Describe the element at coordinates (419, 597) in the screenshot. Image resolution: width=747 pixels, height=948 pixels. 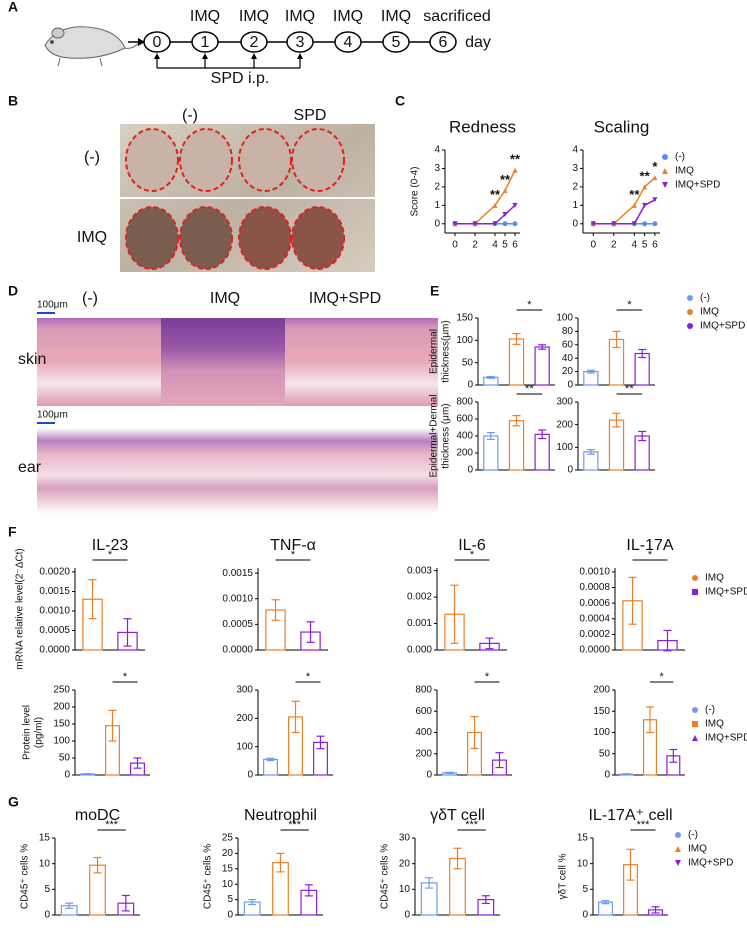
I see `y-tick-label: 0.002` at that location.